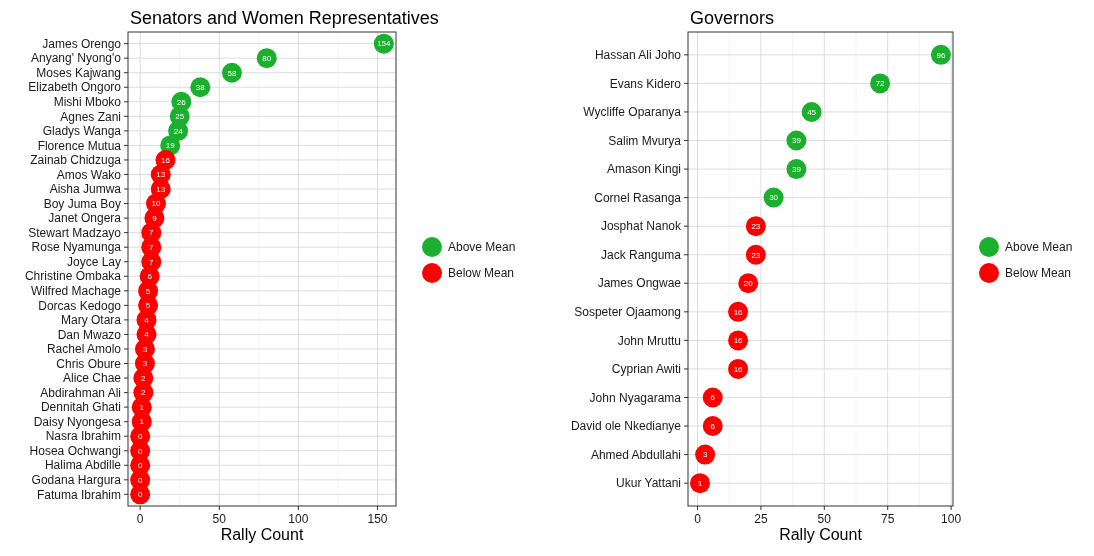 This screenshot has width=1094, height=556. I want to click on data-label: 72, so click(880, 84).